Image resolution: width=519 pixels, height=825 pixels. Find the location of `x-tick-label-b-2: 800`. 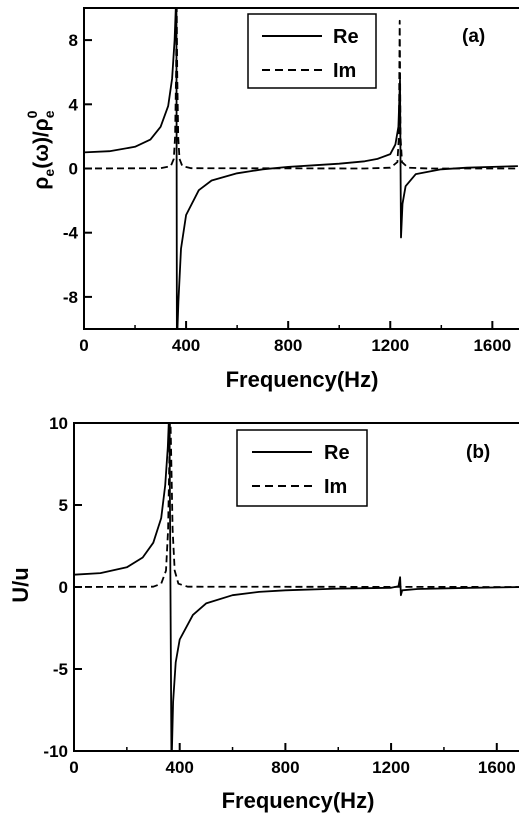

x-tick-label-b-2: 800 is located at coordinates (285, 767).